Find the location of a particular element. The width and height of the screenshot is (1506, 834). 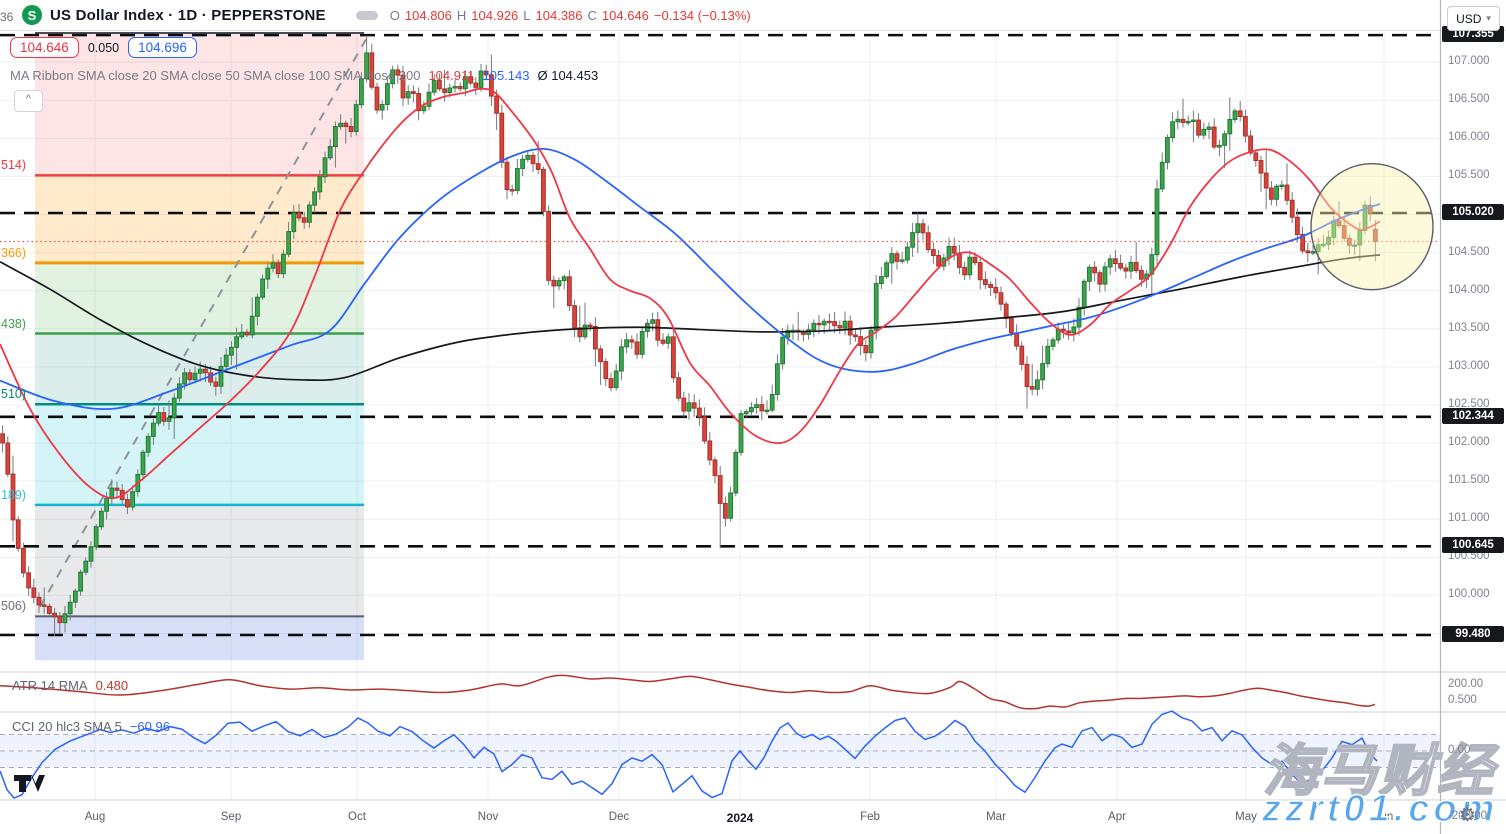

open-value: 104.806 is located at coordinates (428, 15).